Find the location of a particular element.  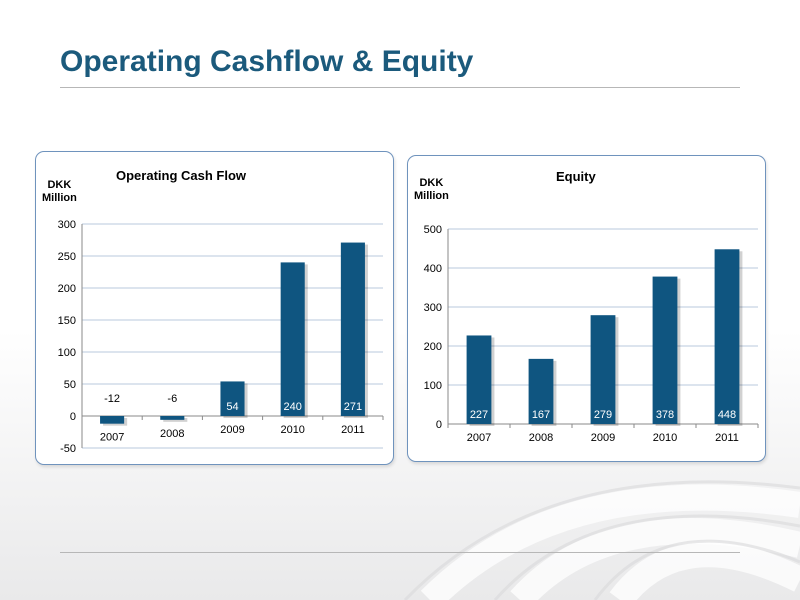

data-label: 227 is located at coordinates (479, 415).